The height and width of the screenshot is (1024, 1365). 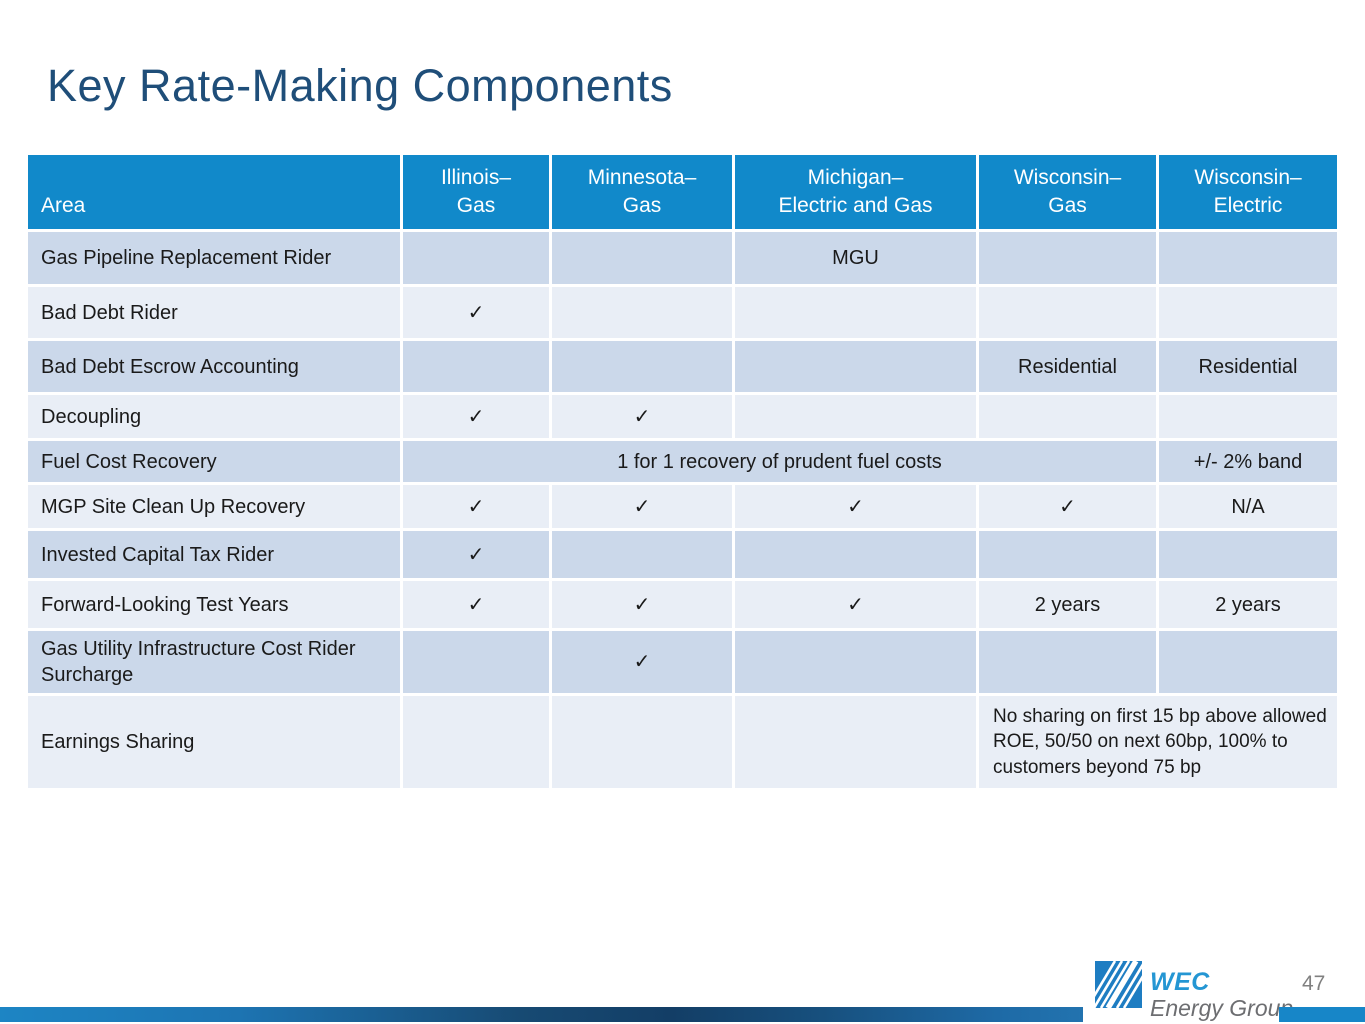 I want to click on page-number: 47, so click(x=1314, y=983).